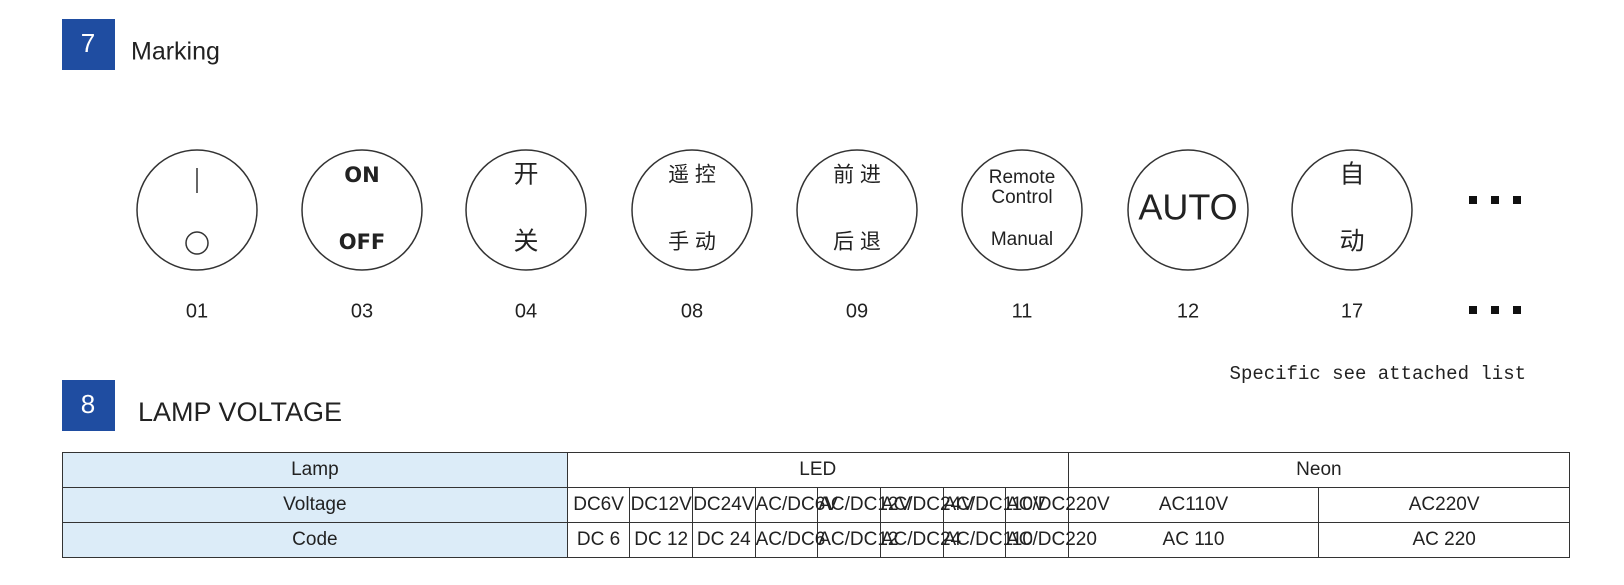  I want to click on row-header: Voltage, so click(315, 505).